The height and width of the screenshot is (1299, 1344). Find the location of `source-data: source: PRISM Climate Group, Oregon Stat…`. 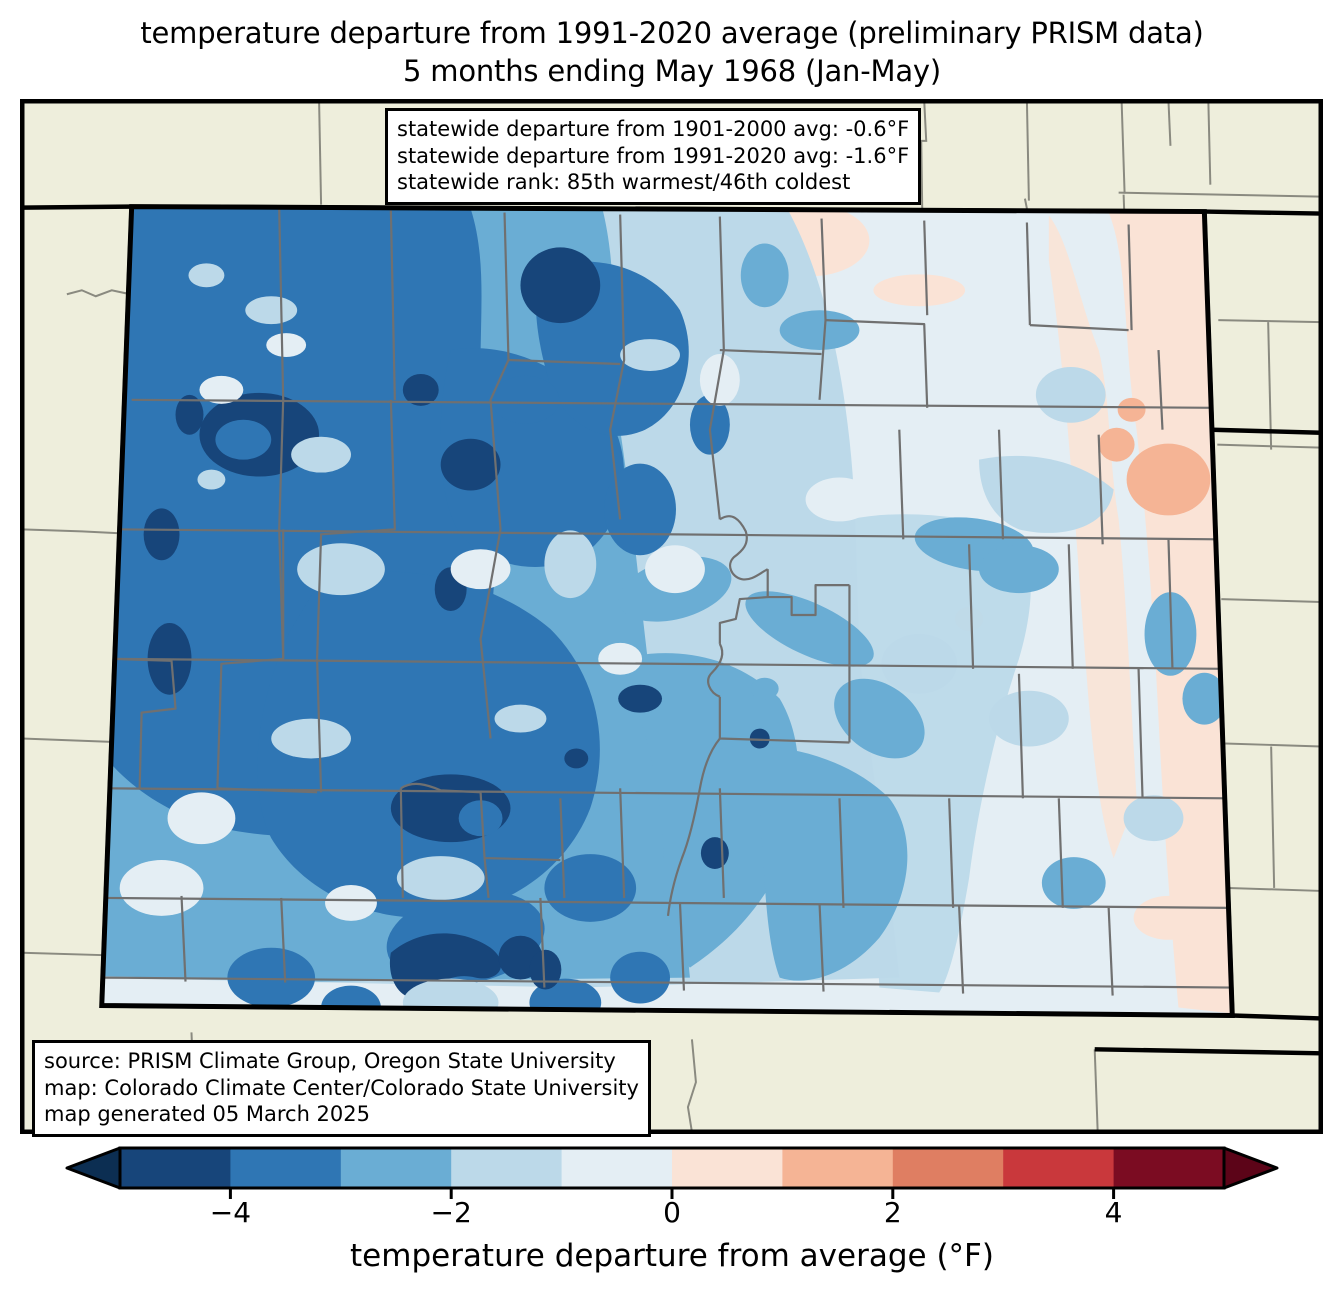

source-data: source: PRISM Climate Group, Oregon Stat… is located at coordinates (330, 1061).